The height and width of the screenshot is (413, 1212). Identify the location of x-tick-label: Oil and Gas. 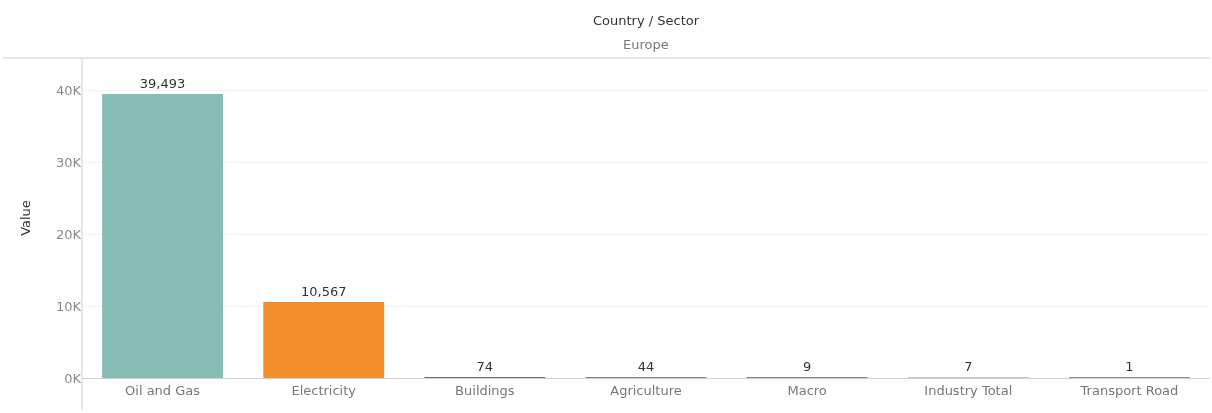
(163, 390).